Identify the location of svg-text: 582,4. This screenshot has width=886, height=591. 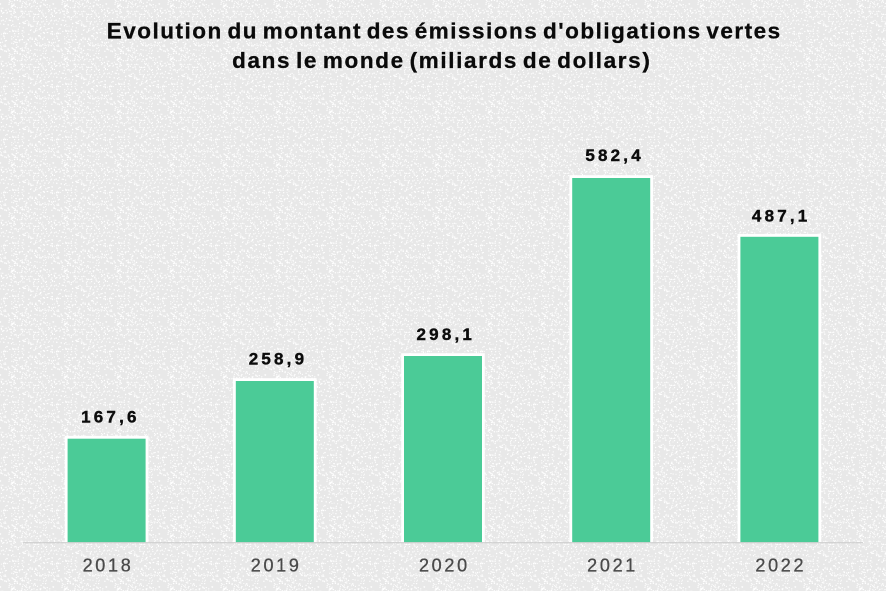
(614, 155).